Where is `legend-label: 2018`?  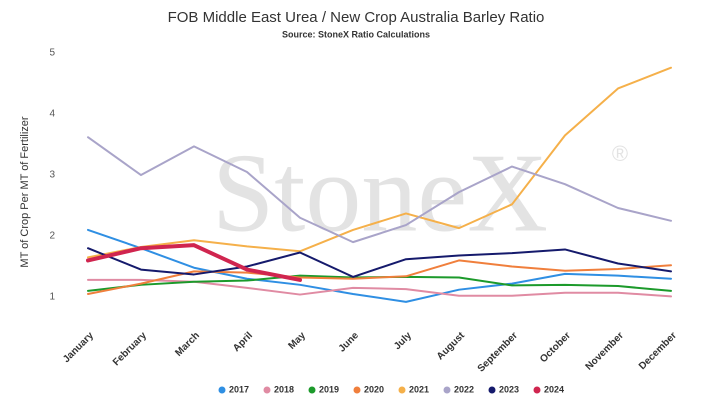 legend-label: 2018 is located at coordinates (284, 389).